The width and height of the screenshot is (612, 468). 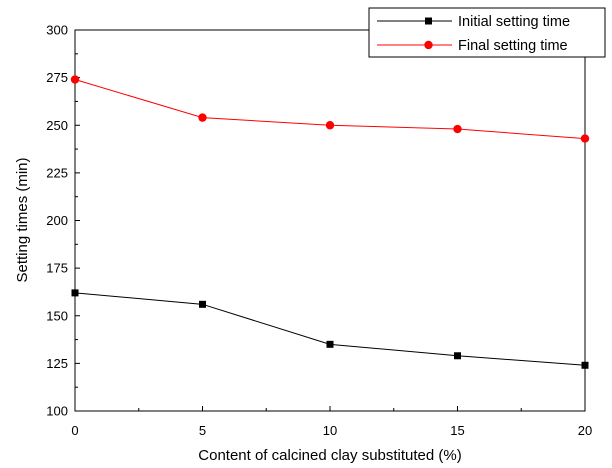 What do you see at coordinates (57, 220) in the screenshot?
I see `y-tick-label: 200` at bounding box center [57, 220].